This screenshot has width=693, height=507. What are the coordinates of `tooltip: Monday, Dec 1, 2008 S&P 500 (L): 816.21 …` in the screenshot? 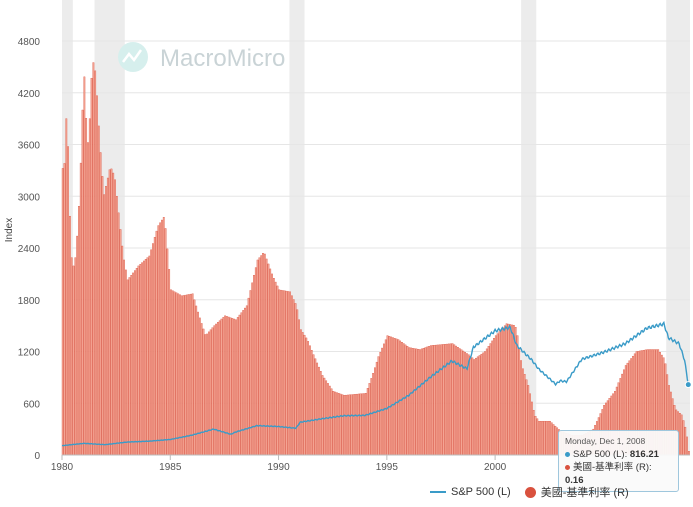 It's located at (618, 461).